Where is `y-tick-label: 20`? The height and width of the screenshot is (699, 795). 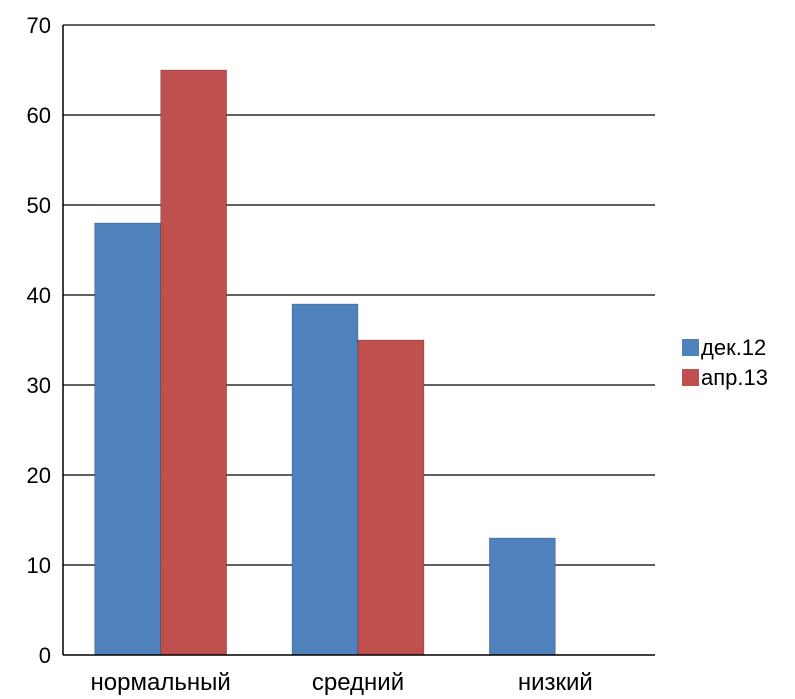
y-tick-label: 20 is located at coordinates (39, 475).